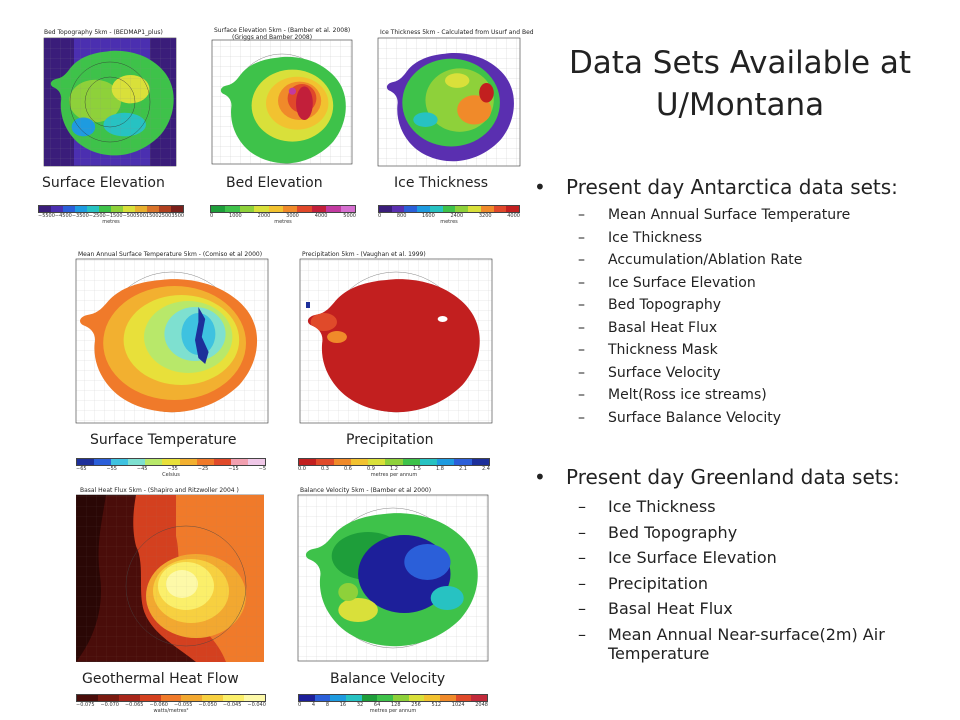 This screenshot has width=960, height=720. What do you see at coordinates (401, 216) in the screenshot?
I see `colorbar-tick-label: 800` at bounding box center [401, 216].